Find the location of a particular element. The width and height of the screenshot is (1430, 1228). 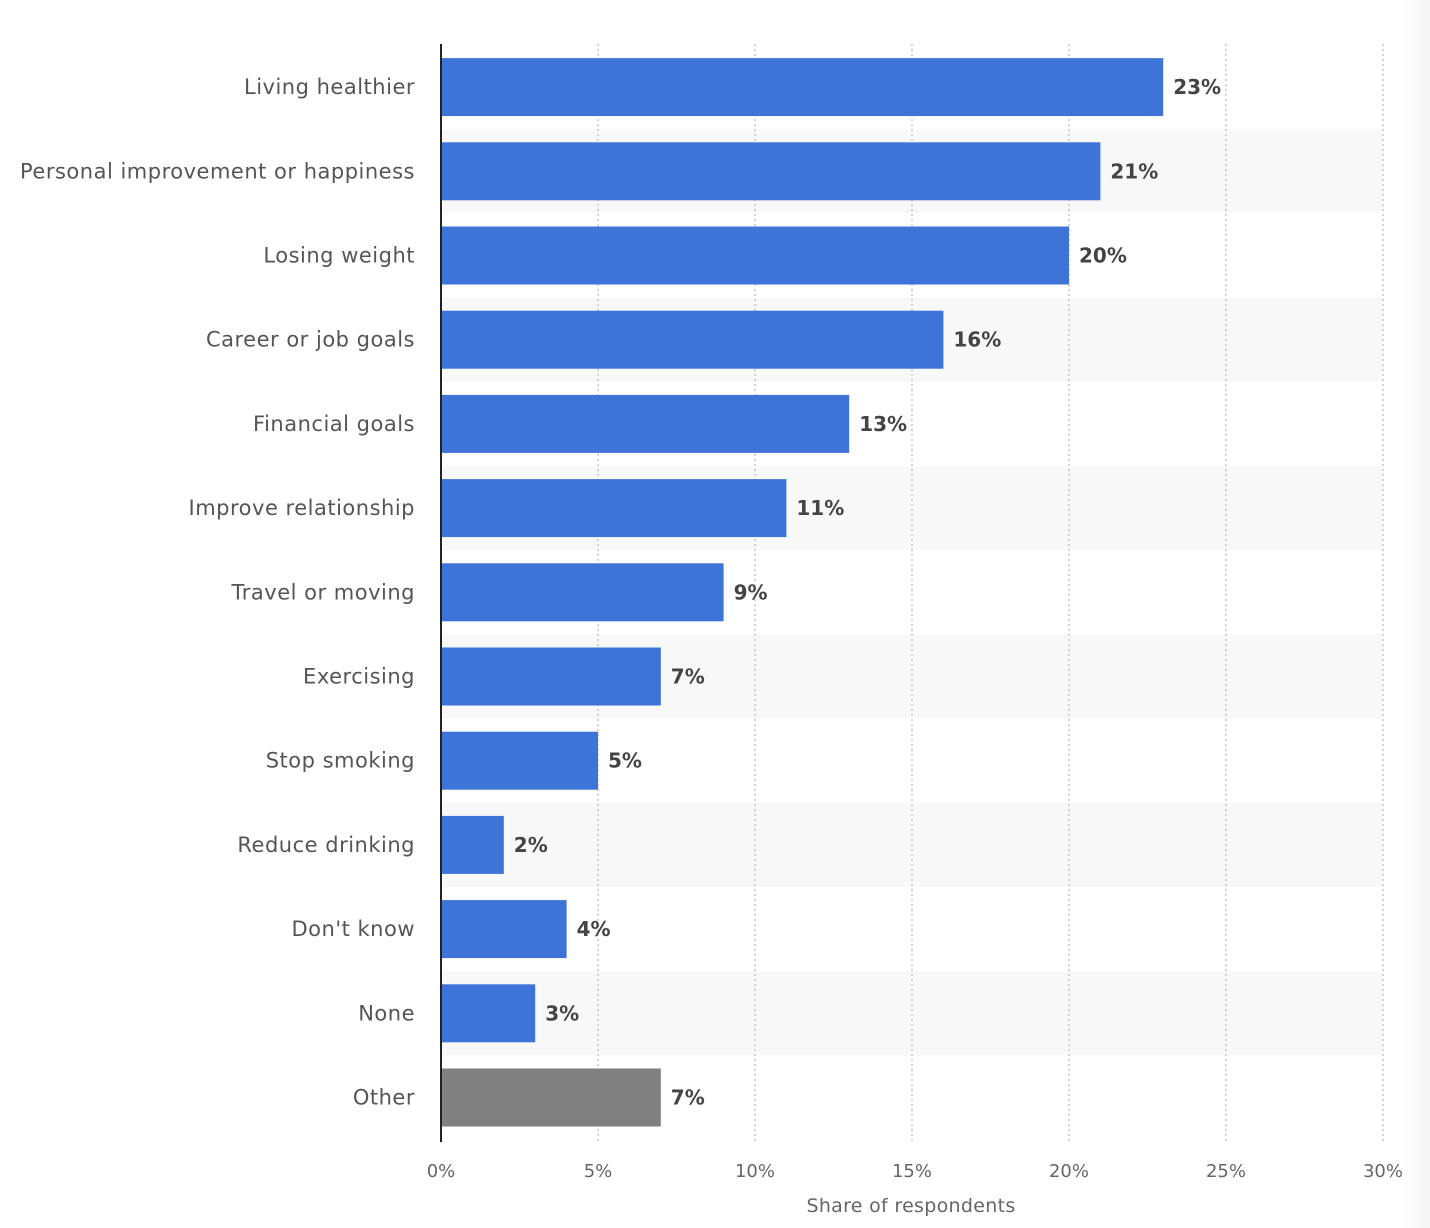

value-label: 9% is located at coordinates (751, 592).